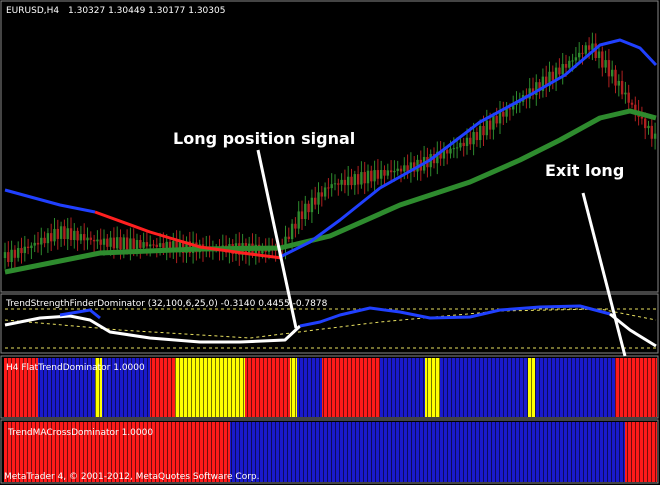 This screenshot has width=660, height=485. Describe the element at coordinates (80, 314) in the screenshot. I see `strength-line` at that location.